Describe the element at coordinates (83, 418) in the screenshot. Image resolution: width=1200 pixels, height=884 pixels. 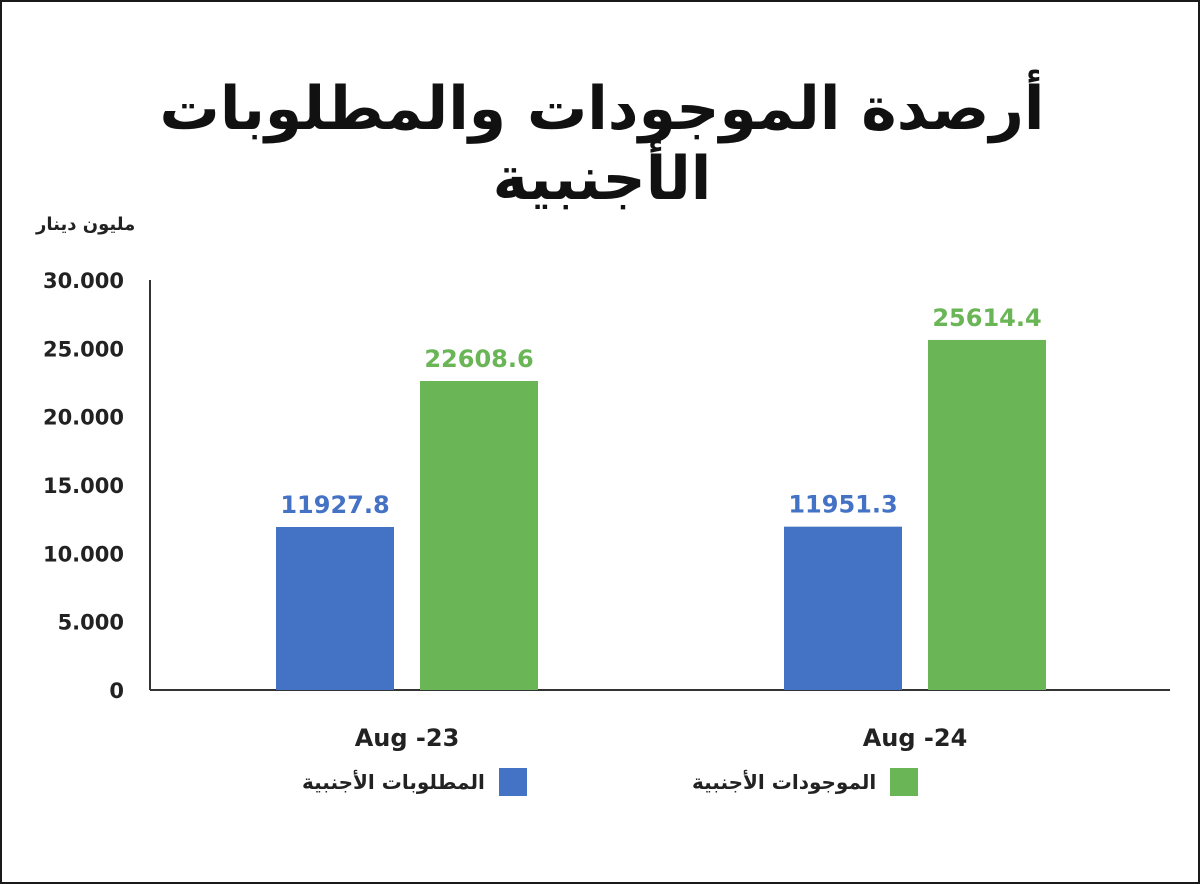
I see `y-tick-label: 20.000` at that location.